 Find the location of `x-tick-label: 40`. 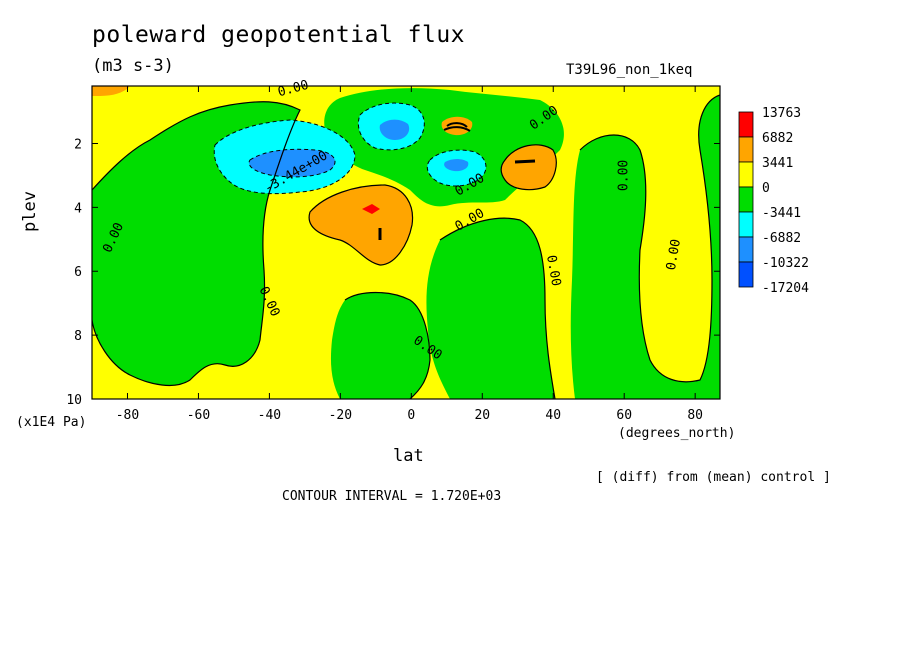

x-tick-label: 40 is located at coordinates (553, 415).